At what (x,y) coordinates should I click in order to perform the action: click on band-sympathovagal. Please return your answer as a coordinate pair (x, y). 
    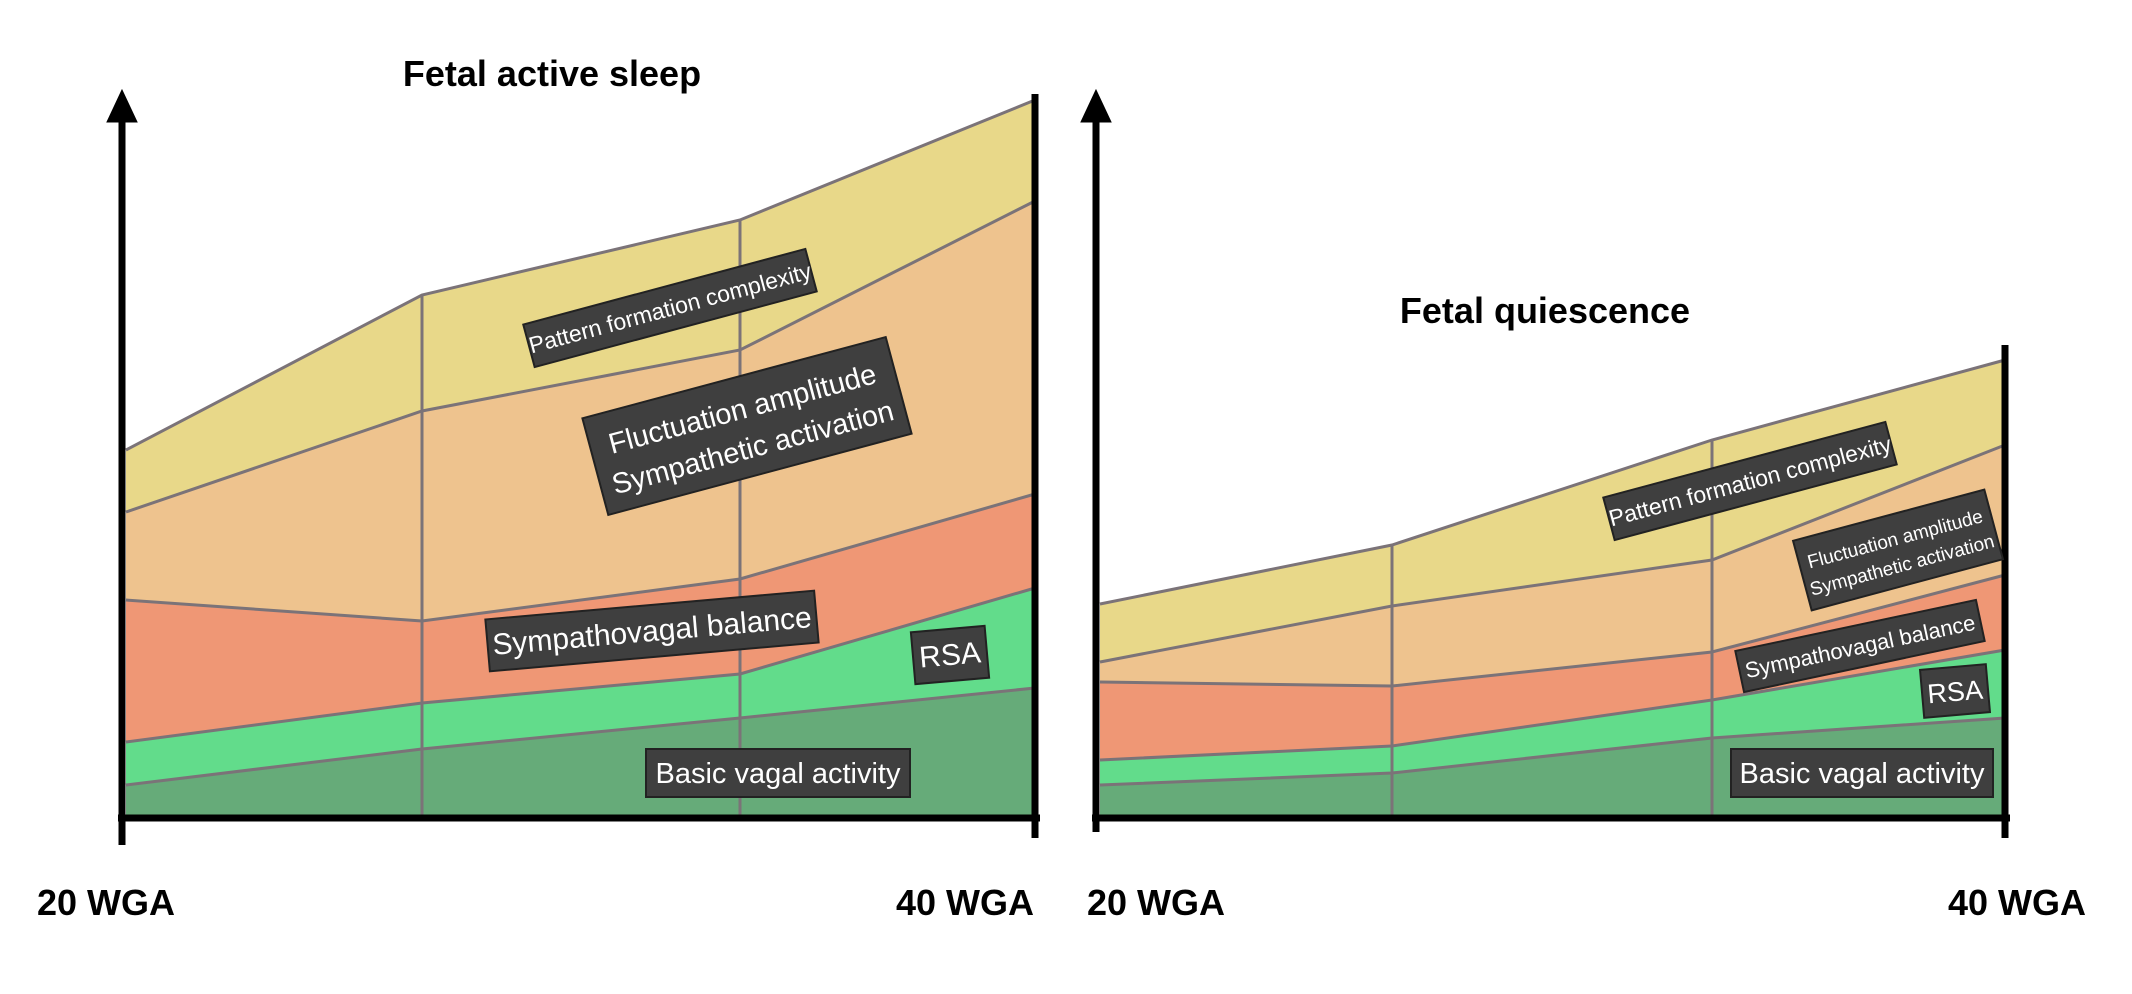
    Looking at the image, I should click on (1552, 667).